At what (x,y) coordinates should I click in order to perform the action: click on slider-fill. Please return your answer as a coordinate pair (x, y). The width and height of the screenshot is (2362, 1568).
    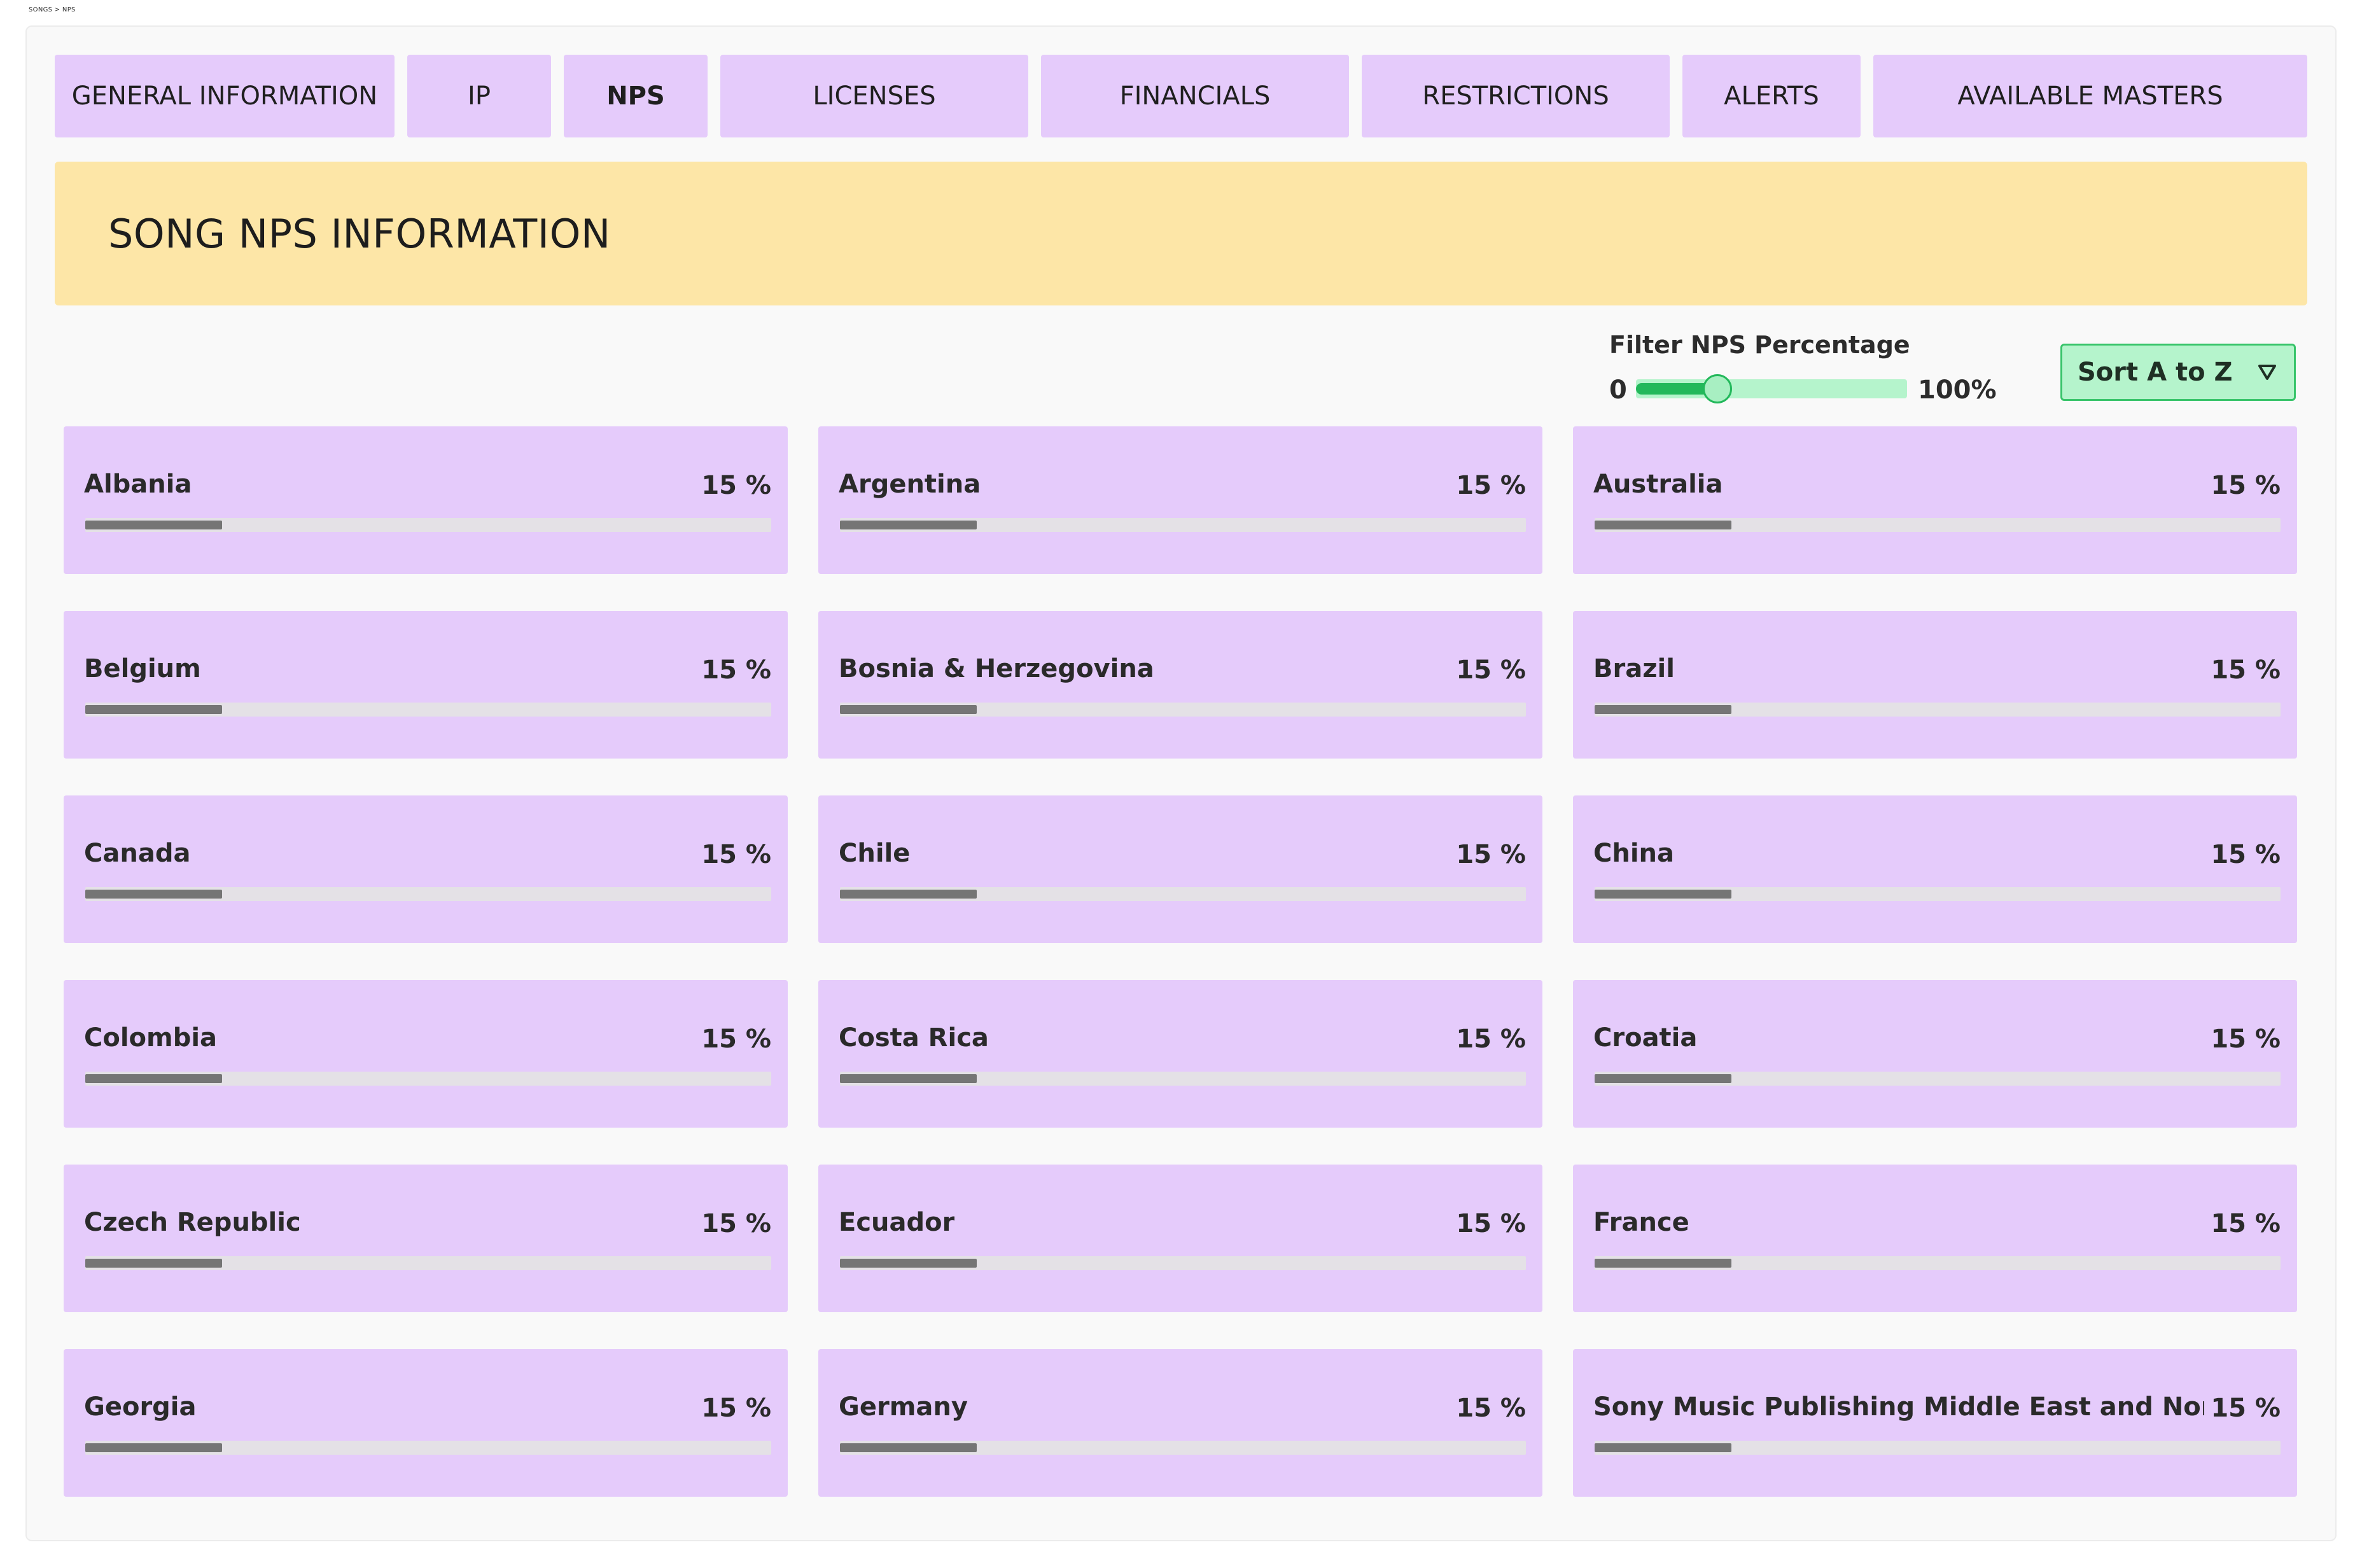
    Looking at the image, I should click on (1676, 389).